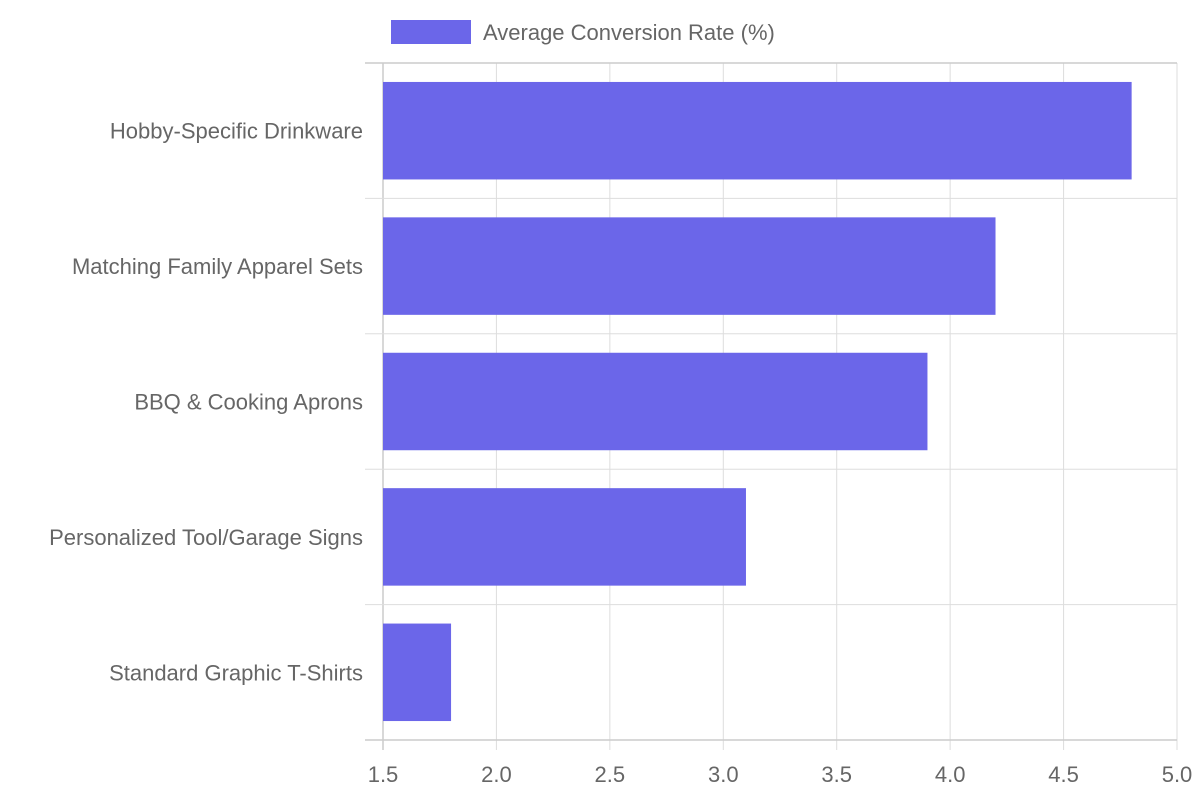 This screenshot has width=1200, height=800. Describe the element at coordinates (629, 32) in the screenshot. I see `legend-label: Average Conversion Rate (%)` at that location.